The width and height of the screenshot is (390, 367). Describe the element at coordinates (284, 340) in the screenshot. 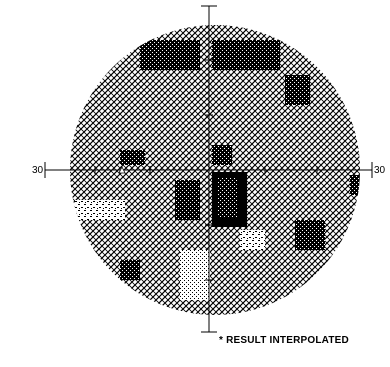

I see `result-interpolated-note: * RESULT INTERPOLATED` at that location.